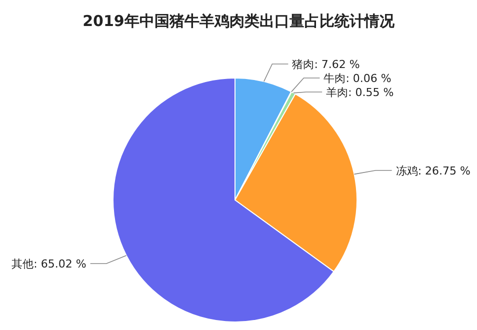 This screenshot has width=477, height=330. Describe the element at coordinates (239, 21) in the screenshot. I see `chart-title: 2019年中国猪牛羊鸡肉类出口量占比统计情况` at that location.